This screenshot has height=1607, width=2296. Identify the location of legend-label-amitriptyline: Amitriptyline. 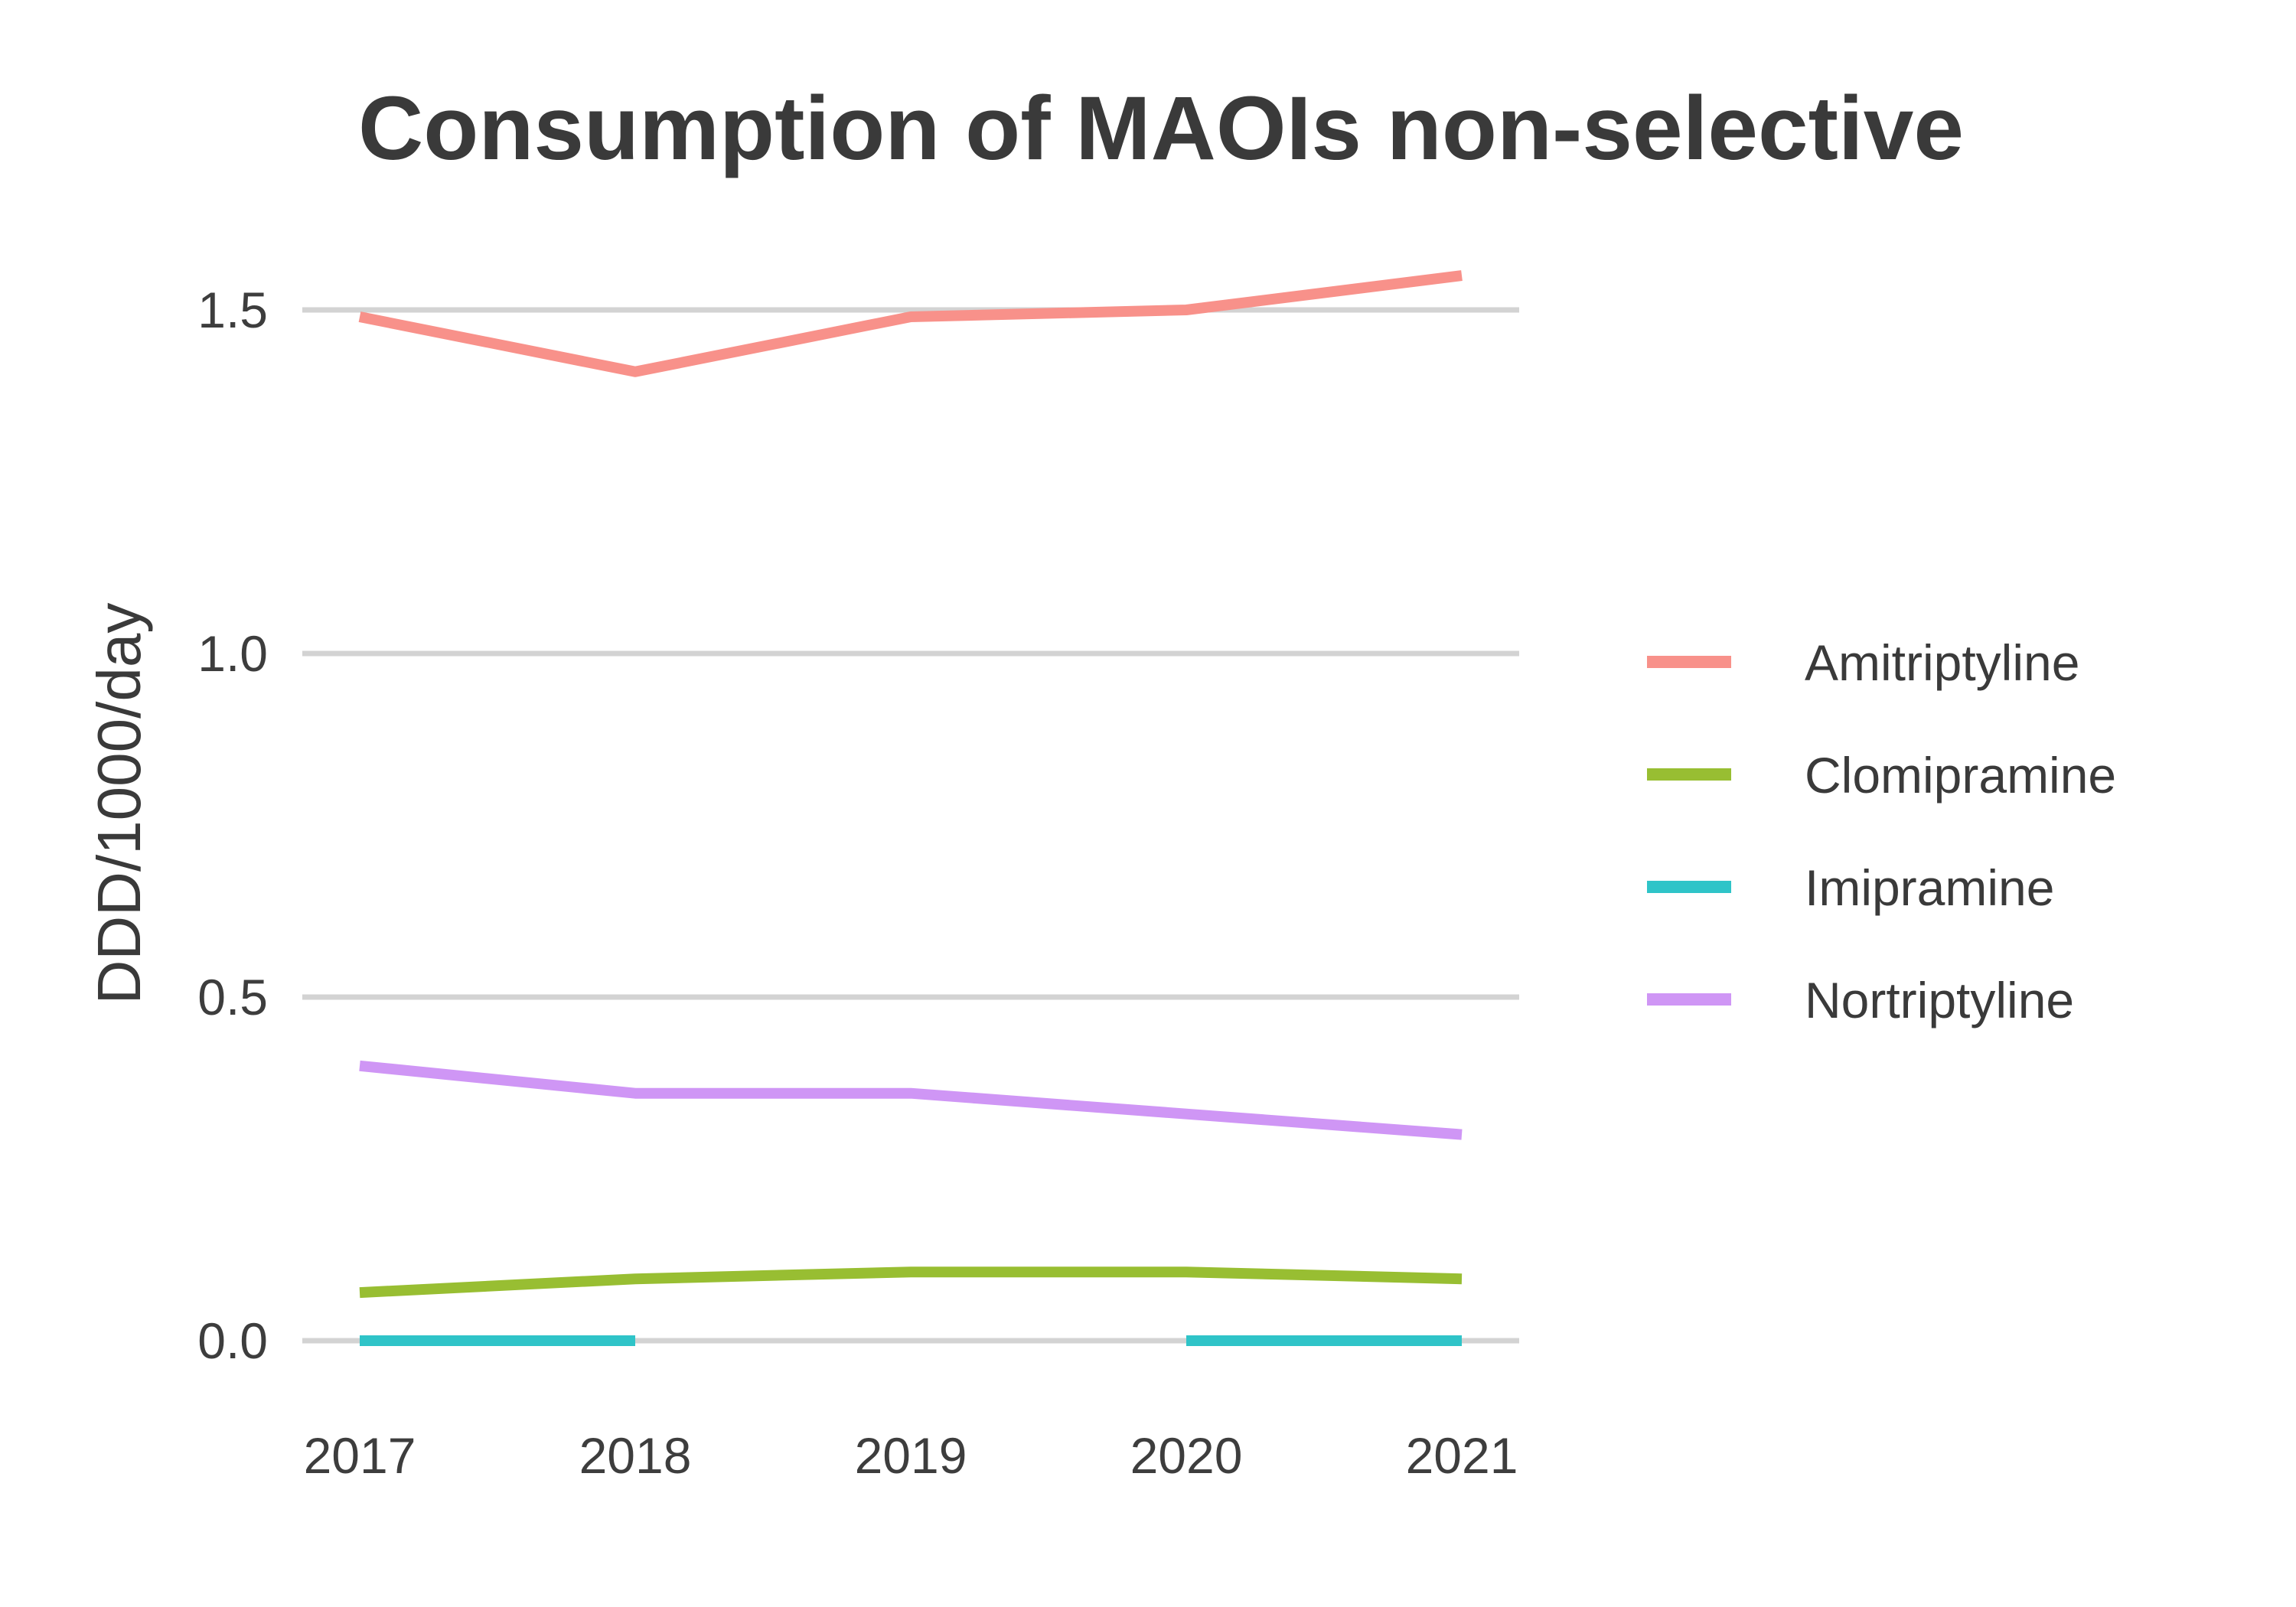
(1942, 662).